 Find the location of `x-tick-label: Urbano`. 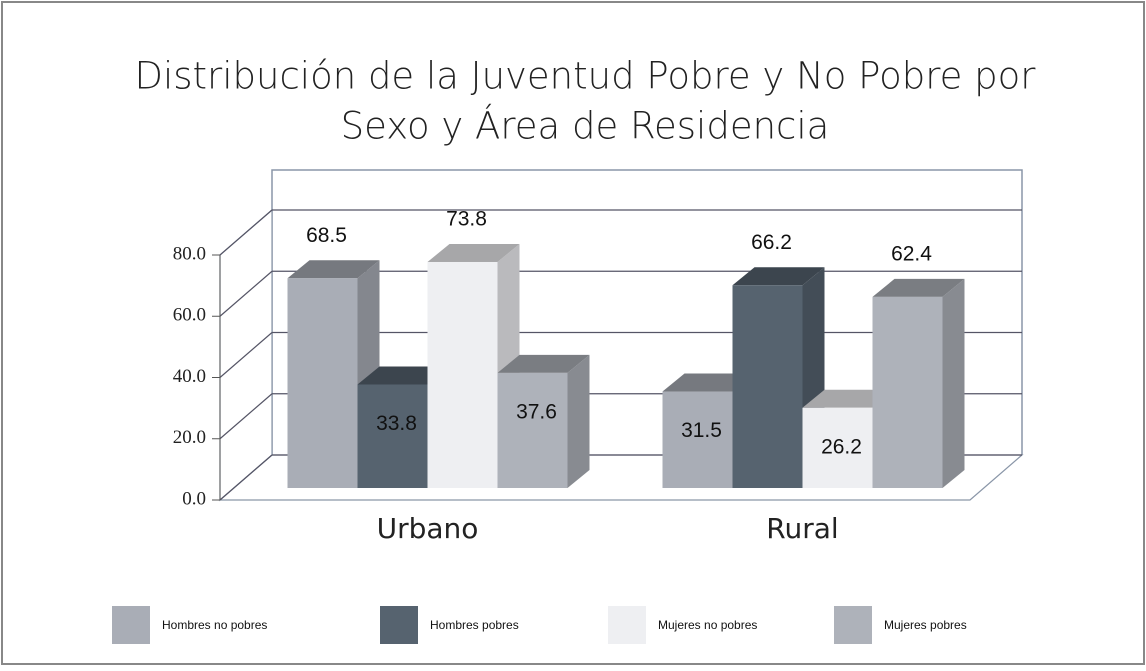

x-tick-label: Urbano is located at coordinates (428, 528).